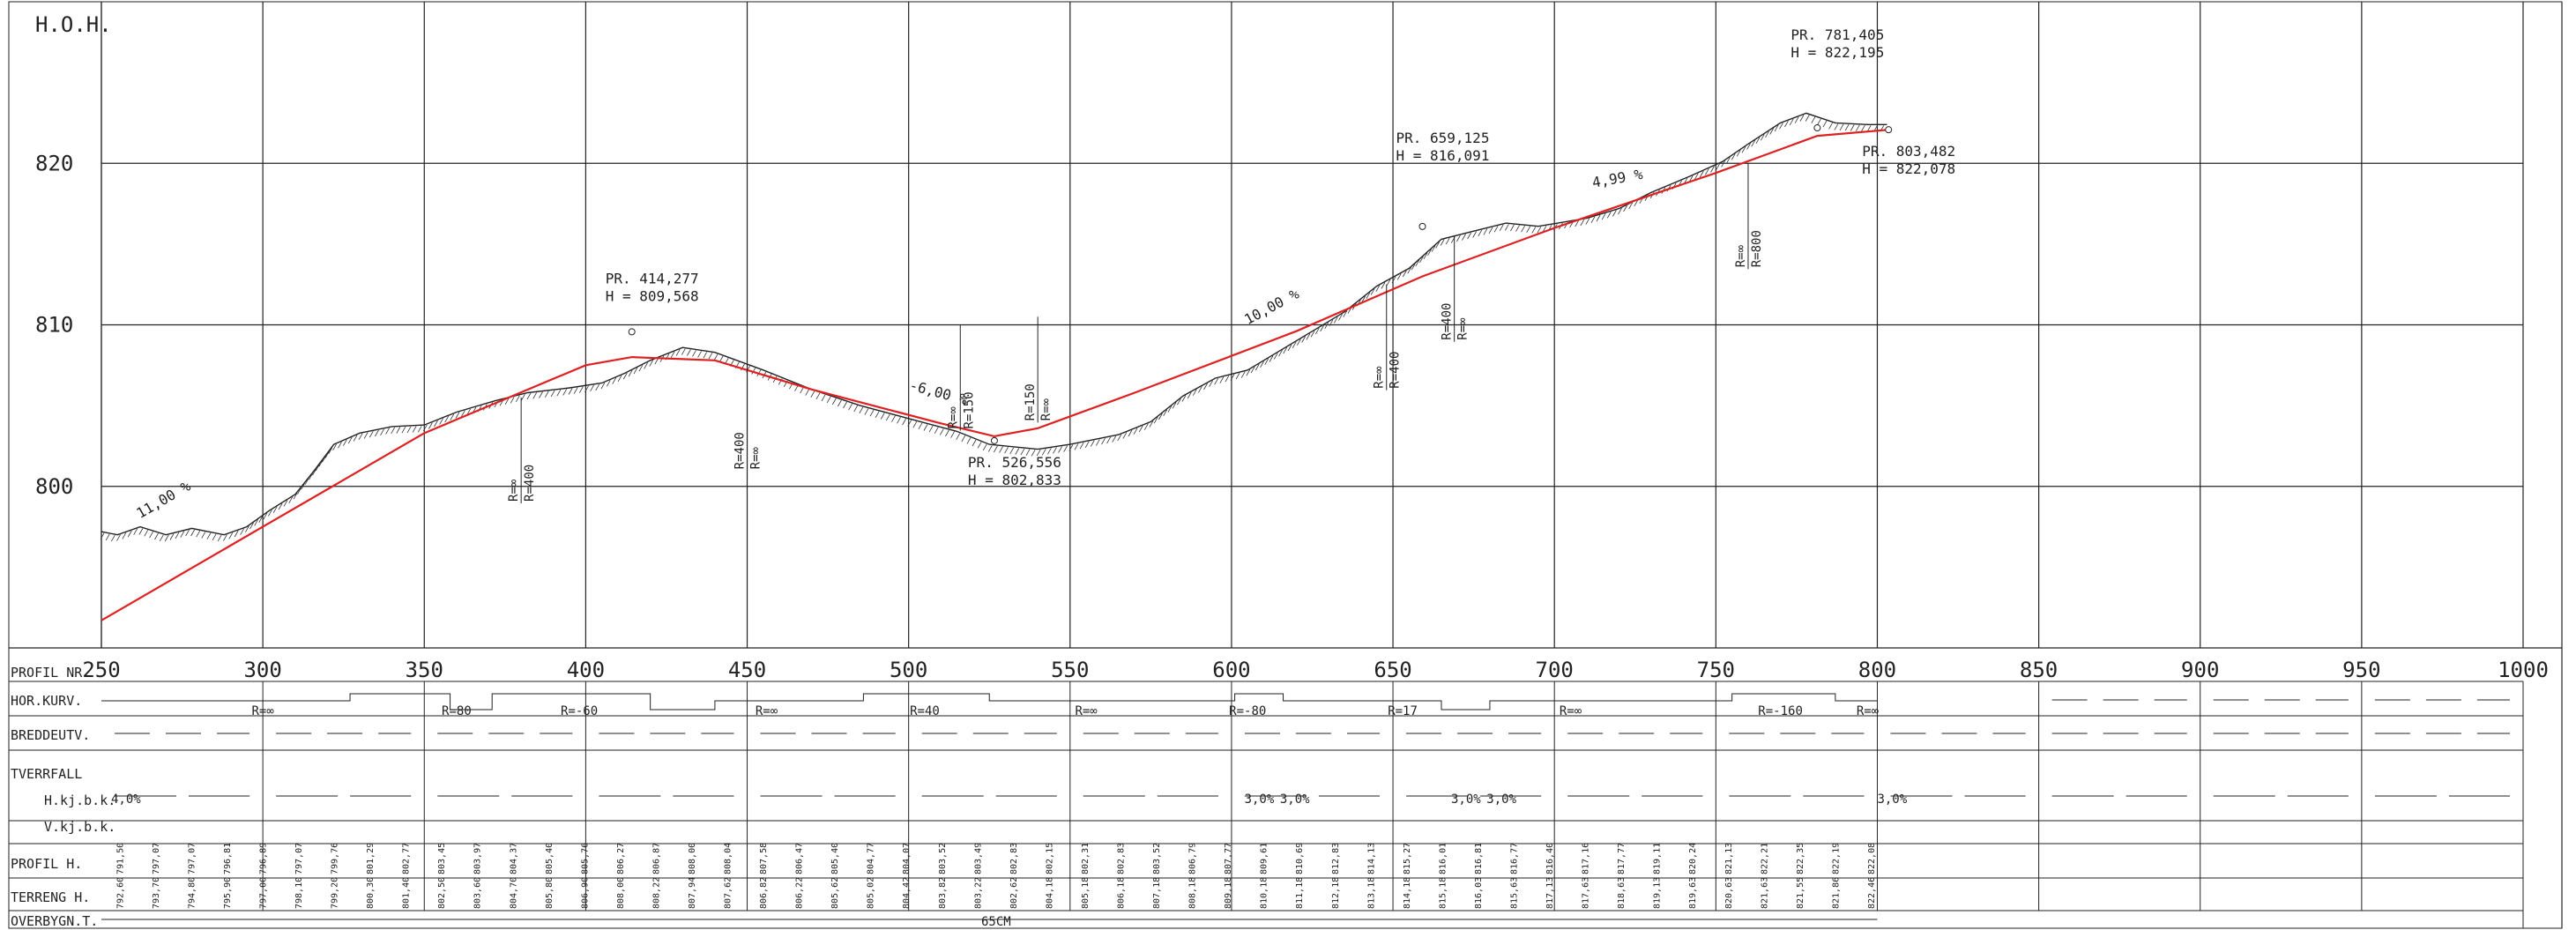  What do you see at coordinates (1229, 893) in the screenshot?
I see `terreng-h-value: 809,18` at bounding box center [1229, 893].